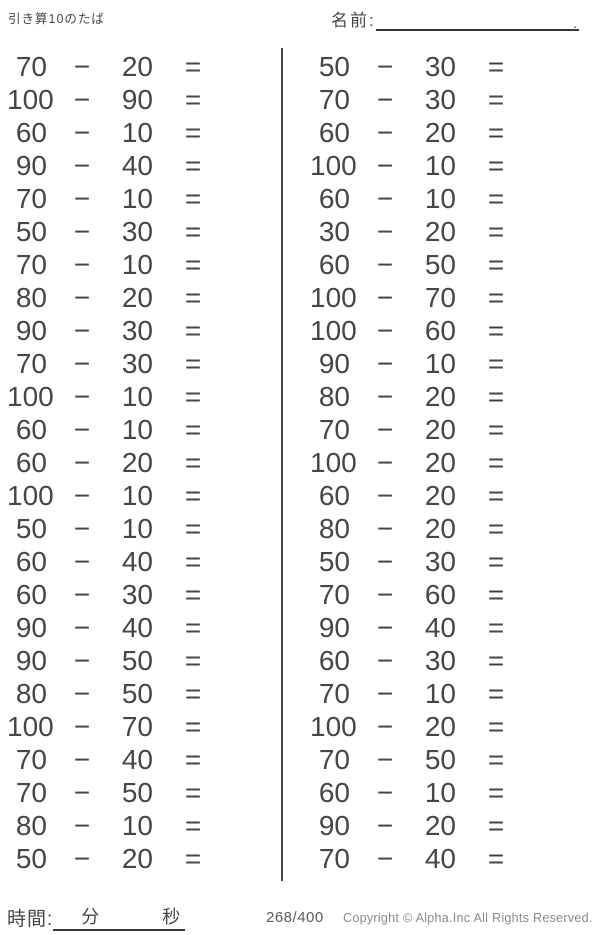 This screenshot has height=935, width=600. I want to click on time-label: 時間:, so click(30, 919).